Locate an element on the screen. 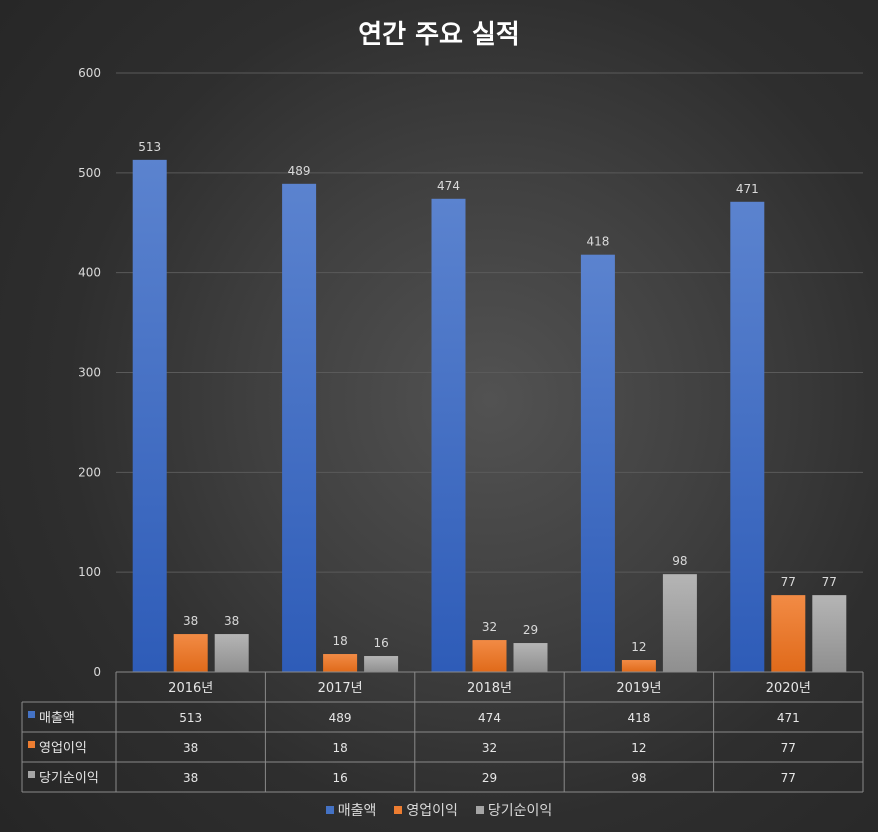 The height and width of the screenshot is (832, 878). y-tick-label: 300 is located at coordinates (89, 373).